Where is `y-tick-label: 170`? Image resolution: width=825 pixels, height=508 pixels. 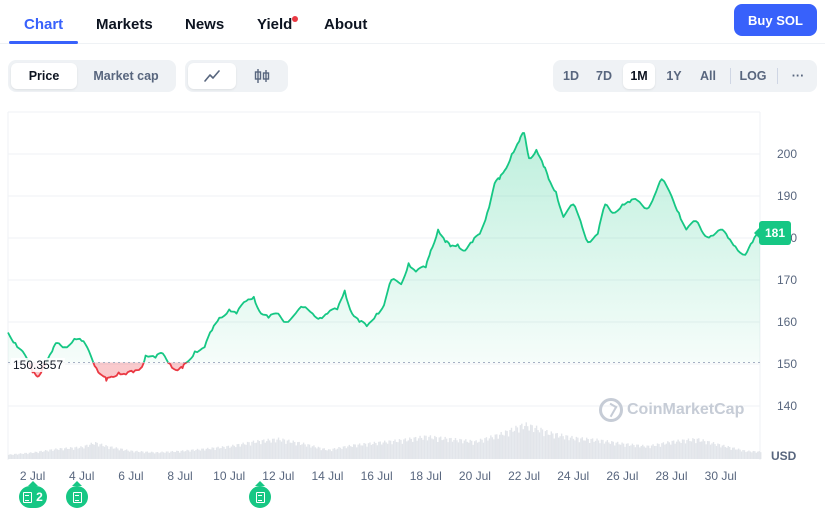
y-tick-label: 170 is located at coordinates (787, 280).